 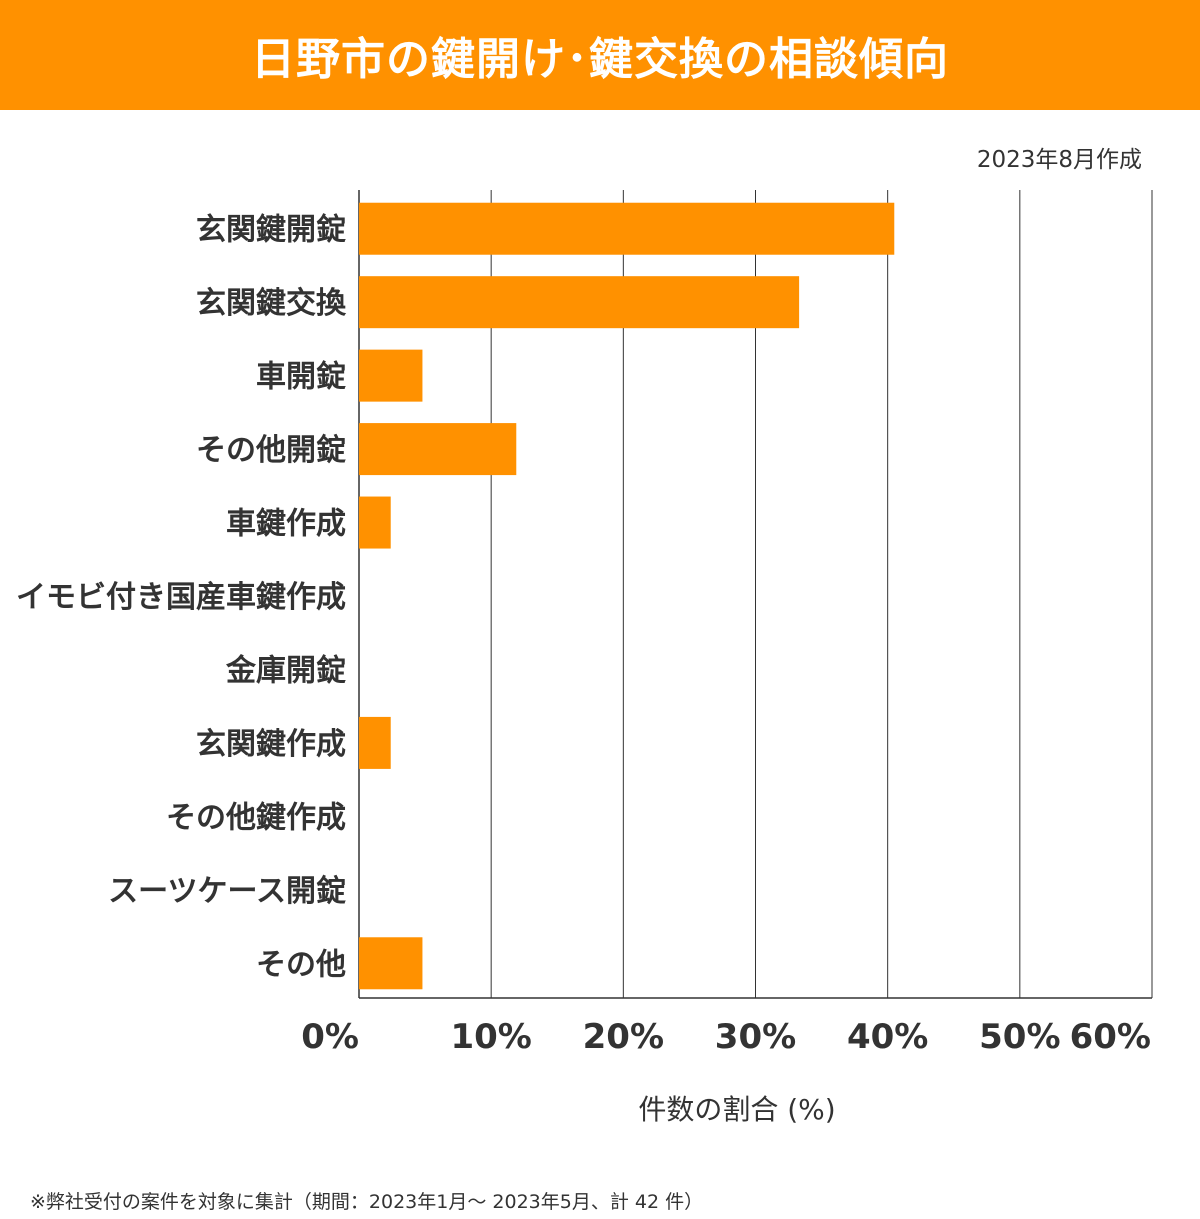 I want to click on y-category-label: その他鍵作成, so click(x=256, y=817).